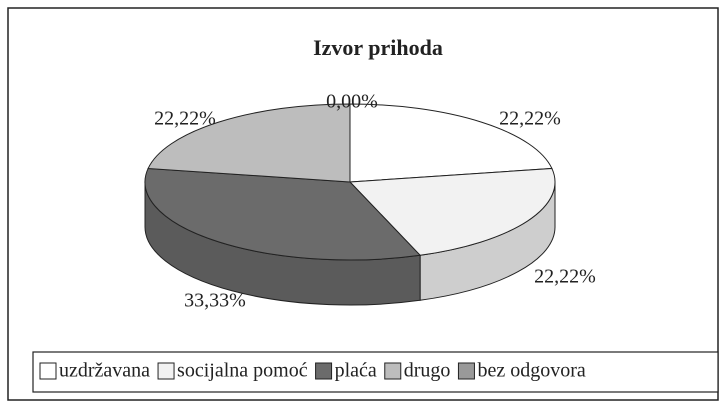 This screenshot has height=408, width=726. What do you see at coordinates (356, 371) in the screenshot?
I see `legend-label: plaća` at bounding box center [356, 371].